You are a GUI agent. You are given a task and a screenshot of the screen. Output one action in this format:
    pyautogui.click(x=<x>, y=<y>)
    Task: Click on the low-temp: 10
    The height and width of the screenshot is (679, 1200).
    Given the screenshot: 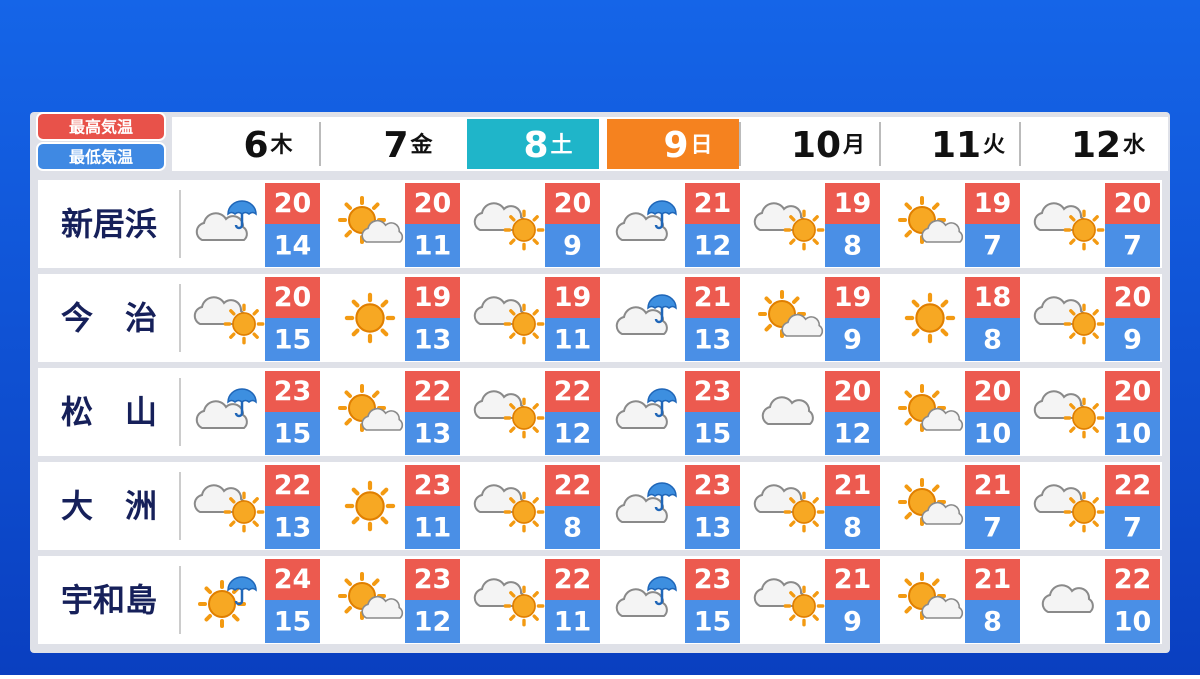 What is the action you would take?
    pyautogui.click(x=993, y=434)
    